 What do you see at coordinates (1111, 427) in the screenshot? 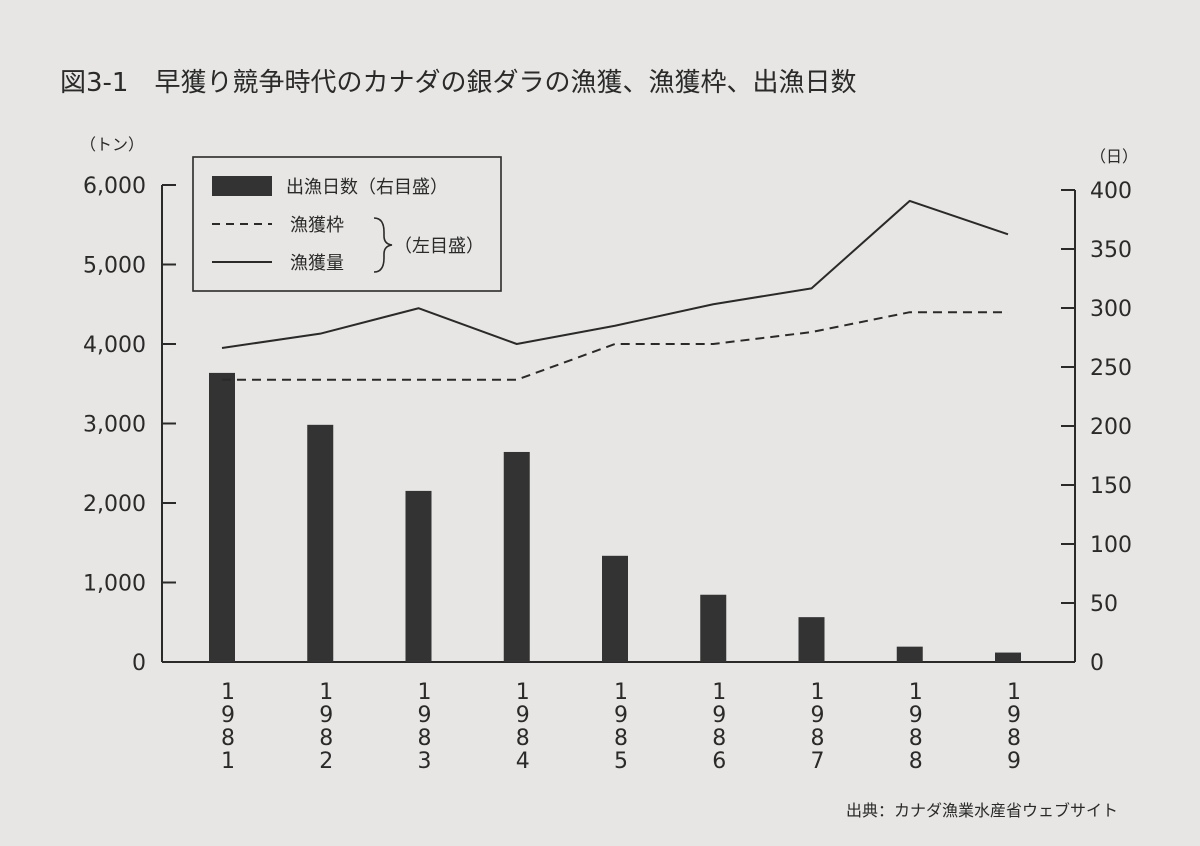
I see `right-tick-label: 200` at bounding box center [1111, 427].